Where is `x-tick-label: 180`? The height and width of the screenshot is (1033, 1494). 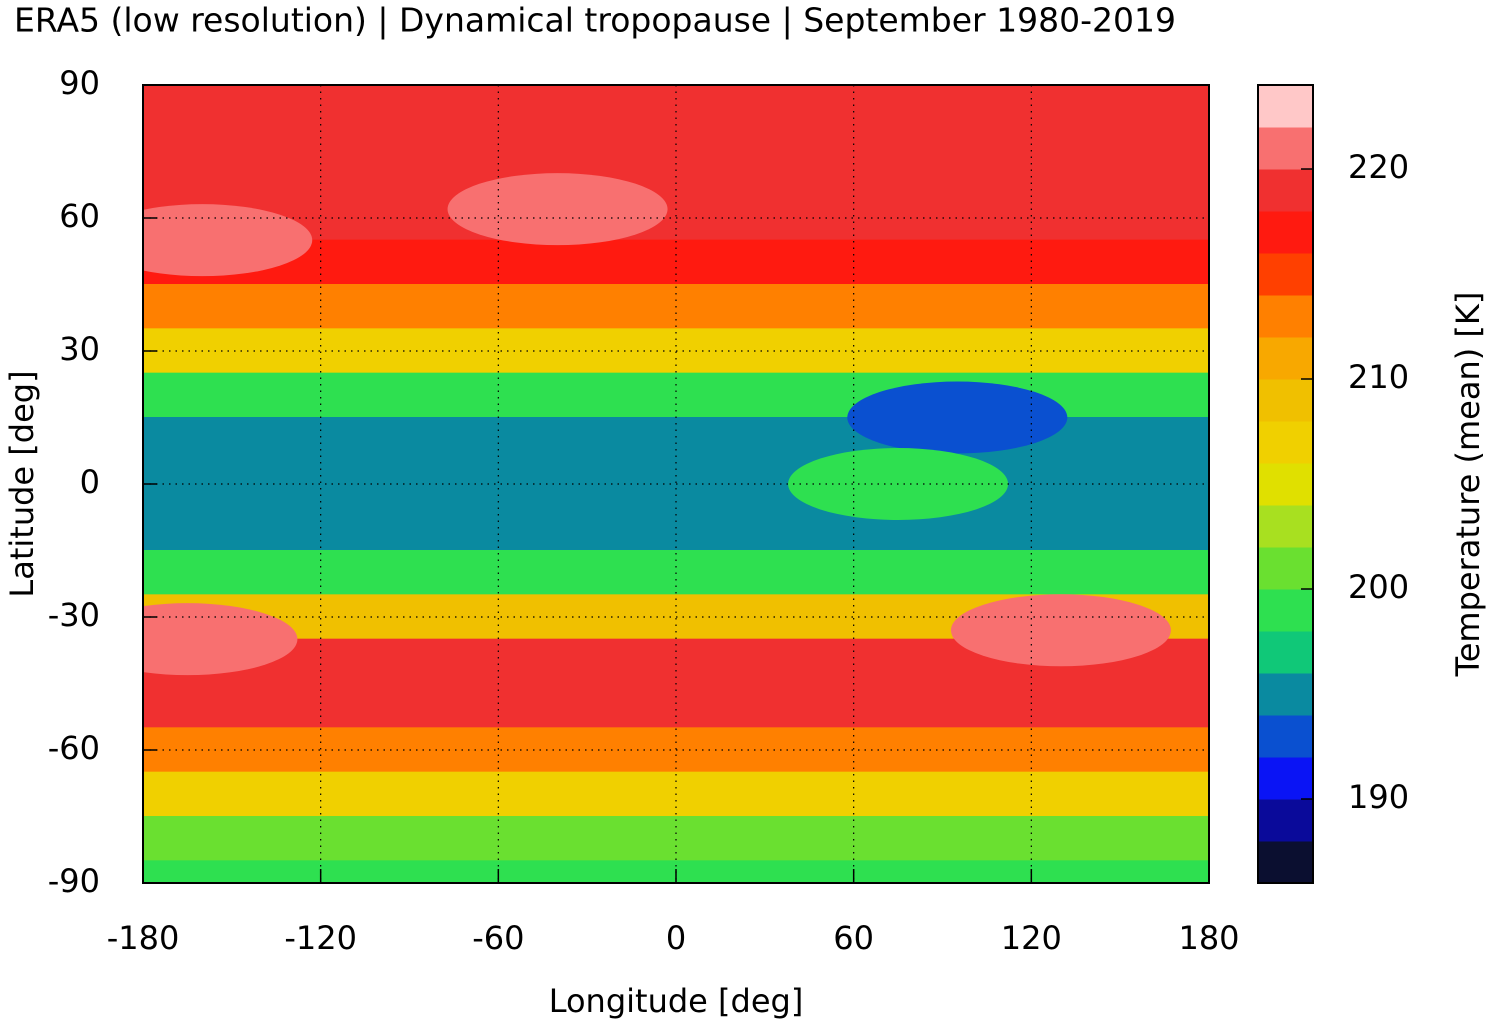 x-tick-label: 180 is located at coordinates (1208, 938).